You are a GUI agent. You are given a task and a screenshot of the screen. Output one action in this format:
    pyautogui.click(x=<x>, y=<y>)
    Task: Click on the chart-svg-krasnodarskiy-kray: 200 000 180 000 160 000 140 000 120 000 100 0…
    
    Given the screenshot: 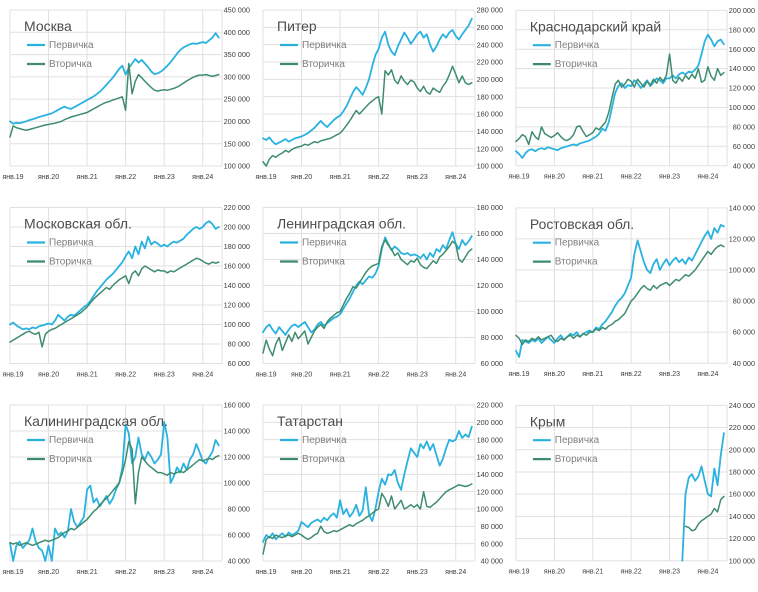 What is the action you would take?
    pyautogui.click(x=631, y=93)
    